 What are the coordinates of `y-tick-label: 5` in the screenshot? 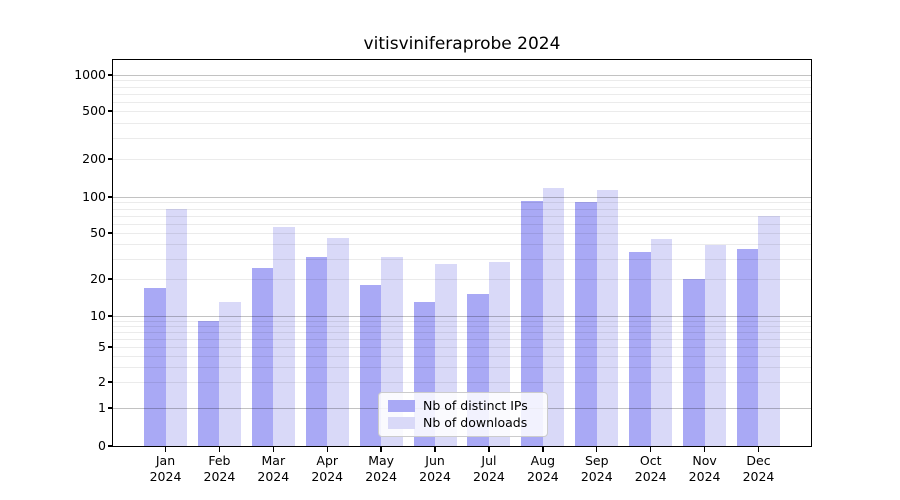 It's located at (102, 346).